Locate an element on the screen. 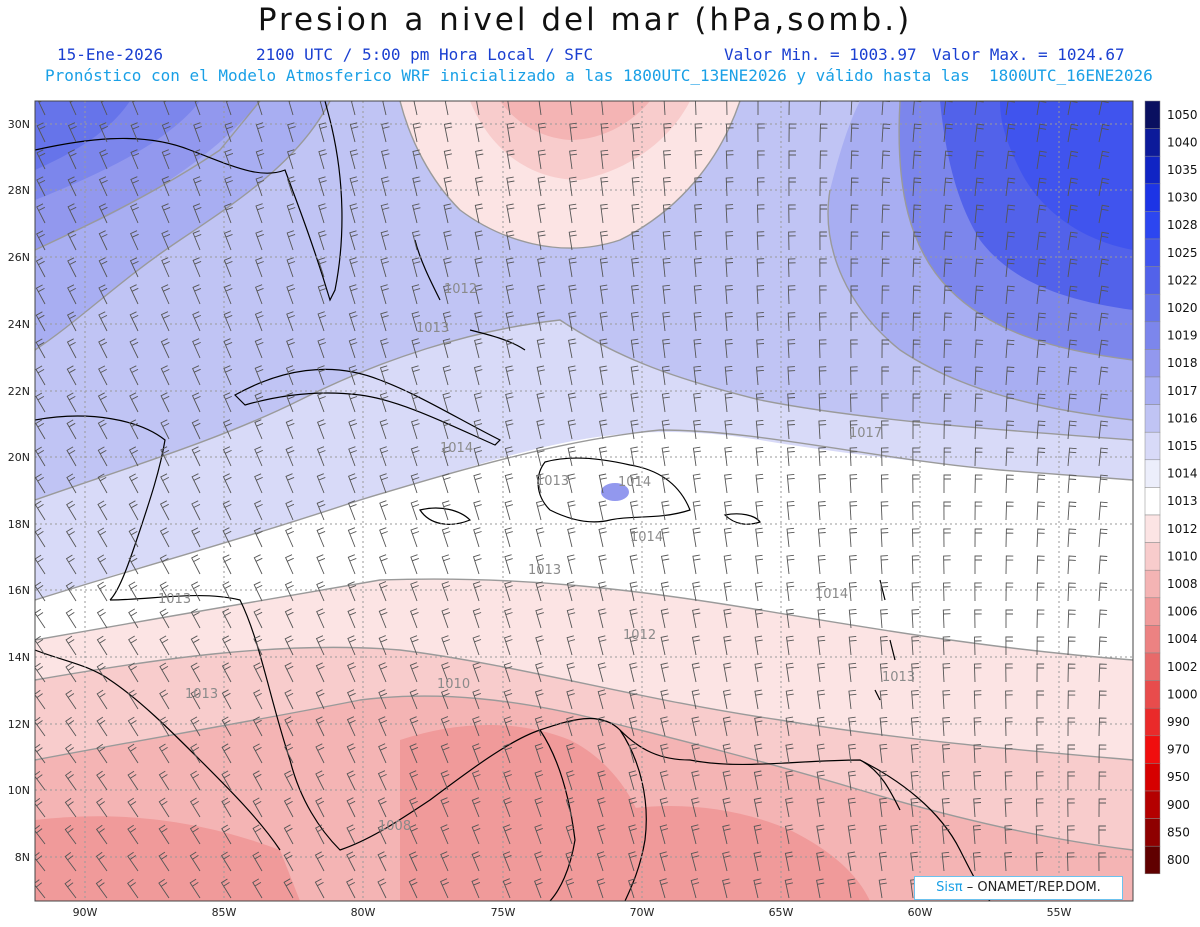 Image resolution: width=1200 pixels, height=927 pixels. colorbar-label: 1050 is located at coordinates (1182, 115).